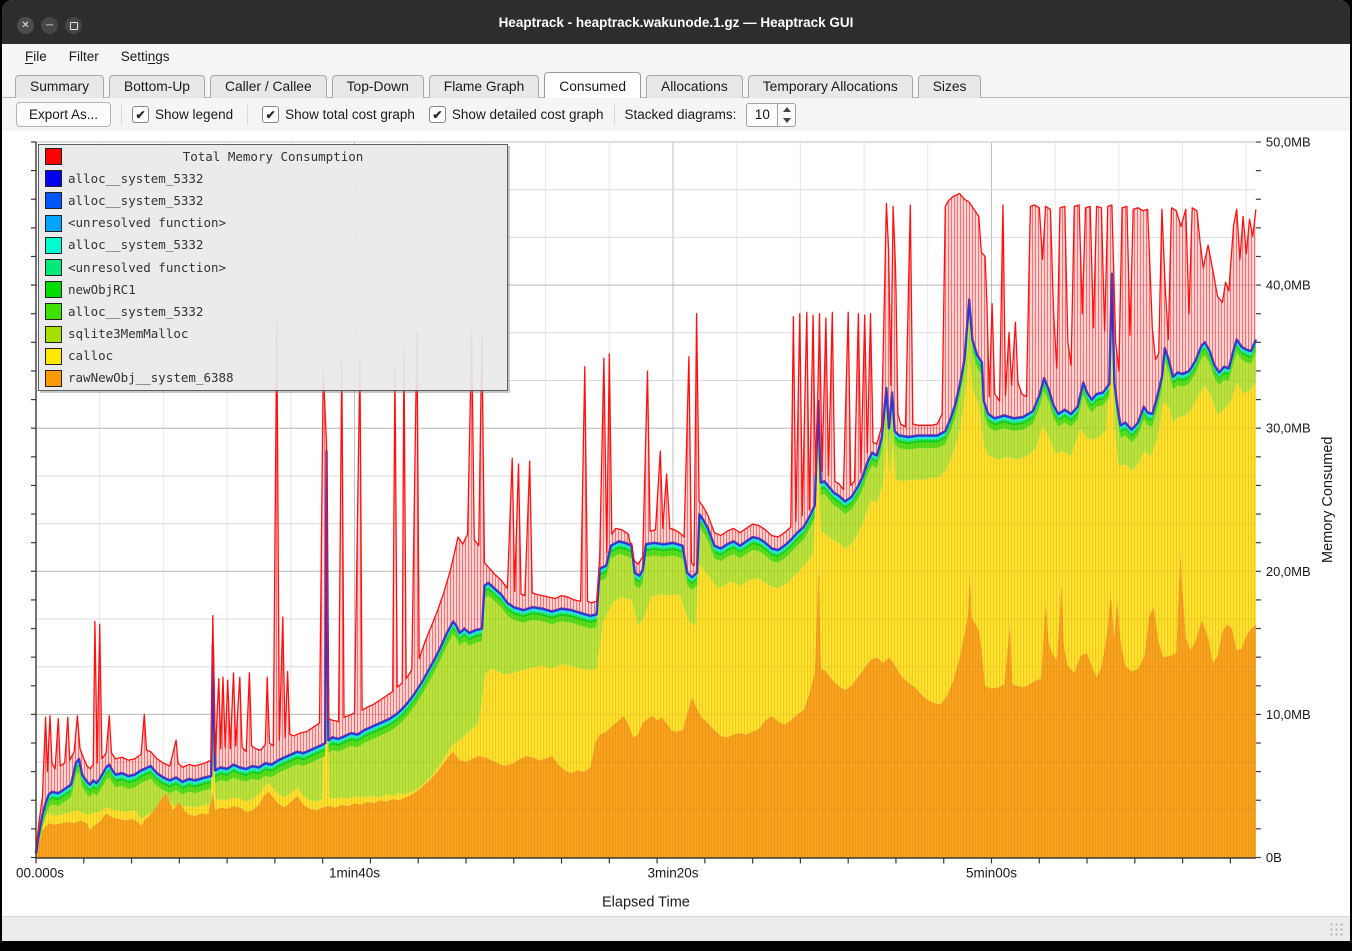 The image size is (1352, 951). What do you see at coordinates (273, 356) in the screenshot?
I see `legend-item: calloc` at bounding box center [273, 356].